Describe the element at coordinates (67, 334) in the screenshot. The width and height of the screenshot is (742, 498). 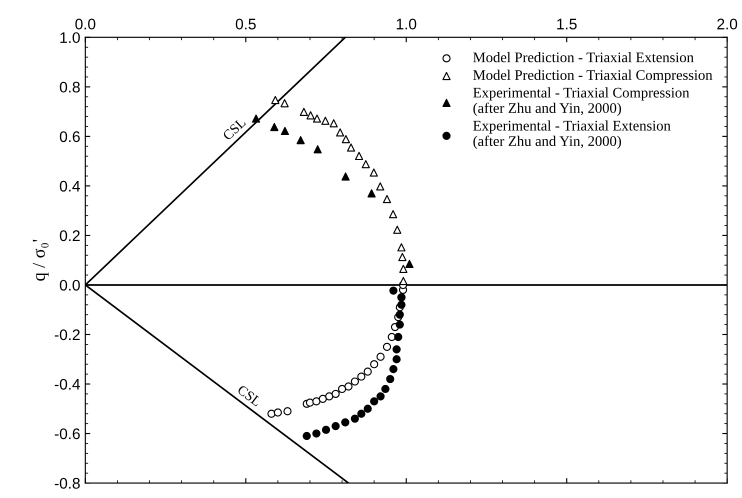
I see `y-tick-label: -0.2` at that location.